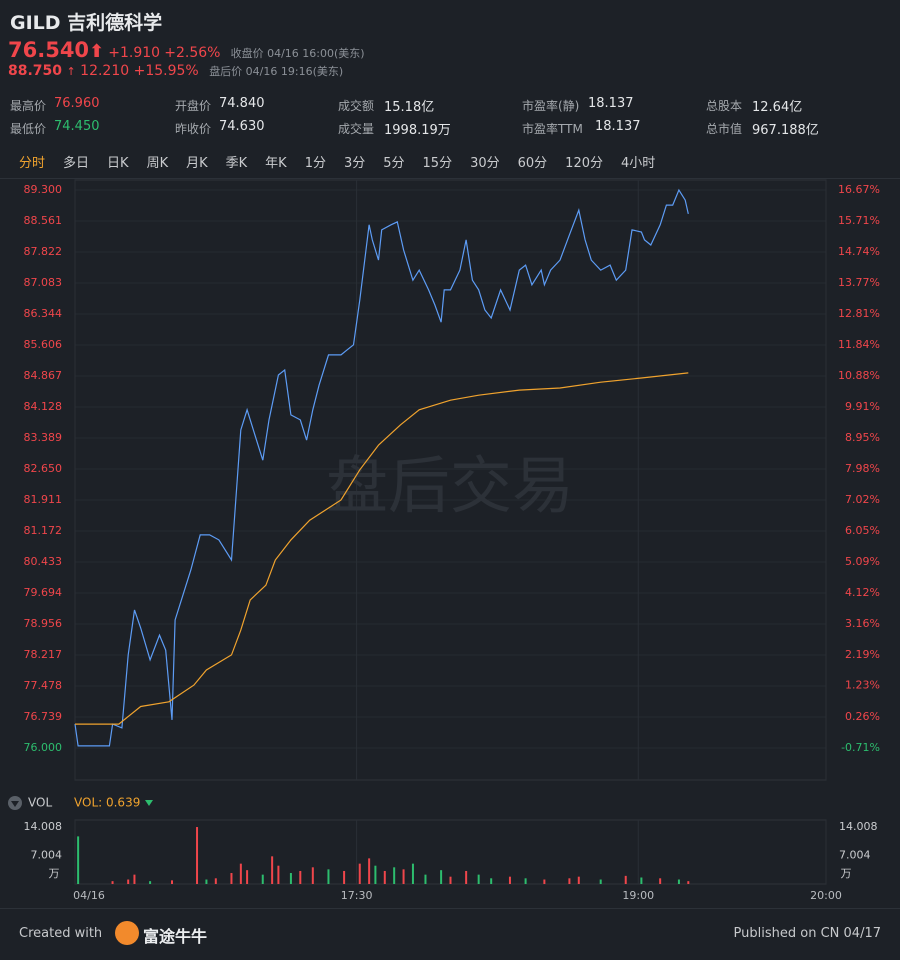 Image resolution: width=900 pixels, height=960 pixels. What do you see at coordinates (43, 685) in the screenshot?
I see `y-tick-label: 77.478` at bounding box center [43, 685].